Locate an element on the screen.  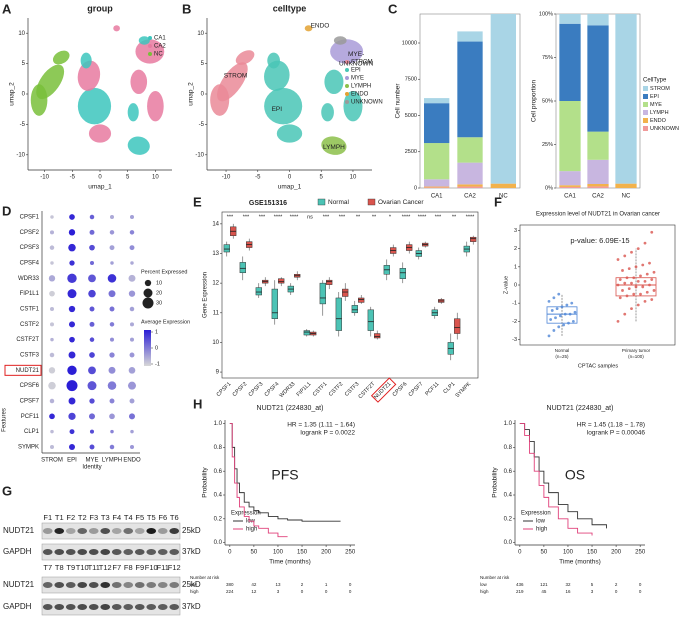
panel-letter: E is located at coordinates (197, 201).